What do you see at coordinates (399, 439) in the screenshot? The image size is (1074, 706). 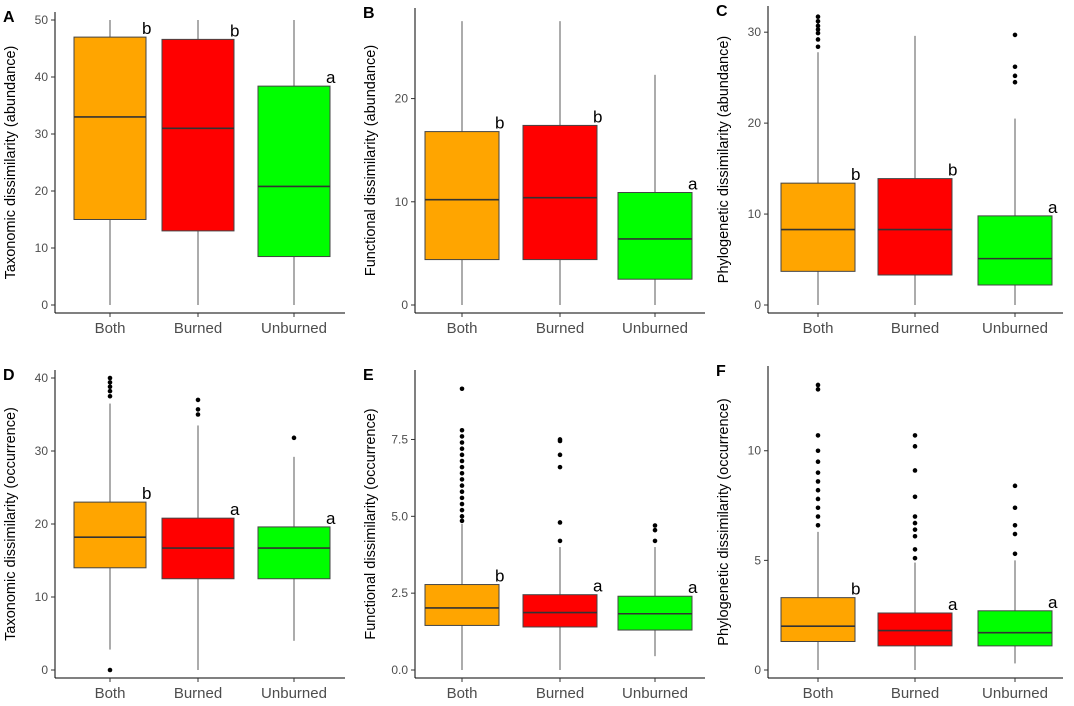 I see `y-tick-label: 7.5` at bounding box center [399, 439].